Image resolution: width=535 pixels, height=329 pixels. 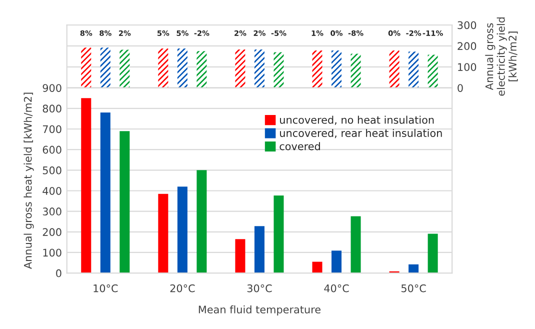 What do you see at coordinates (361, 133) in the screenshot?
I see `legend-label: uncovered, rear heat insulation` at bounding box center [361, 133].